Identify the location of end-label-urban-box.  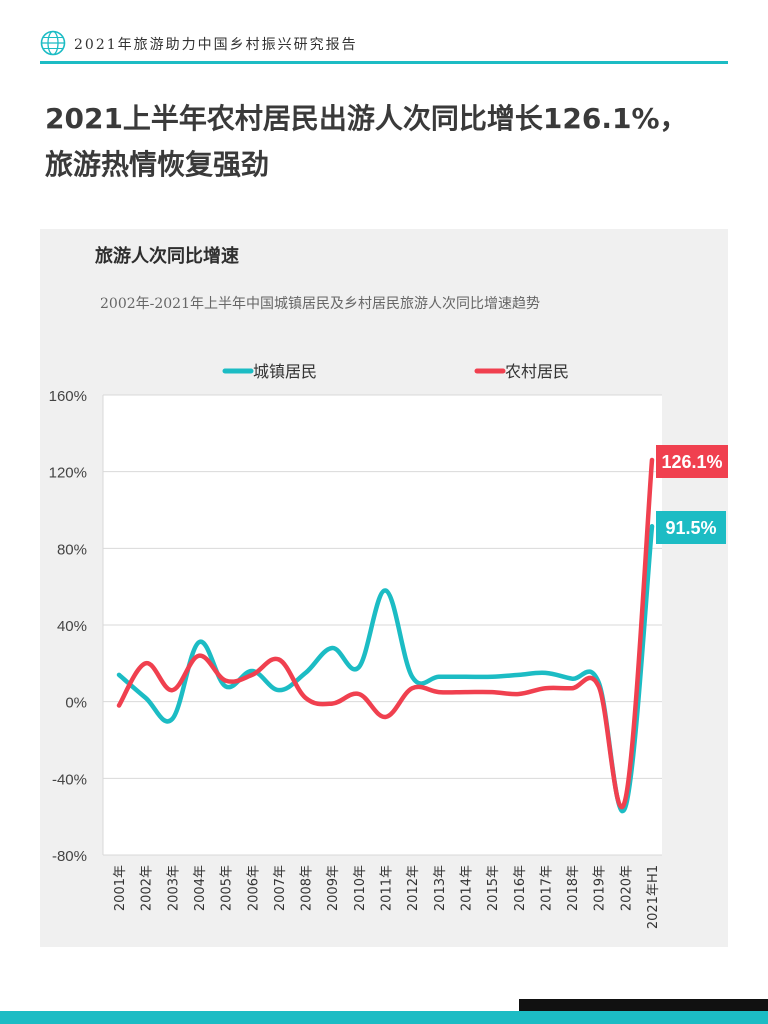
(691, 527).